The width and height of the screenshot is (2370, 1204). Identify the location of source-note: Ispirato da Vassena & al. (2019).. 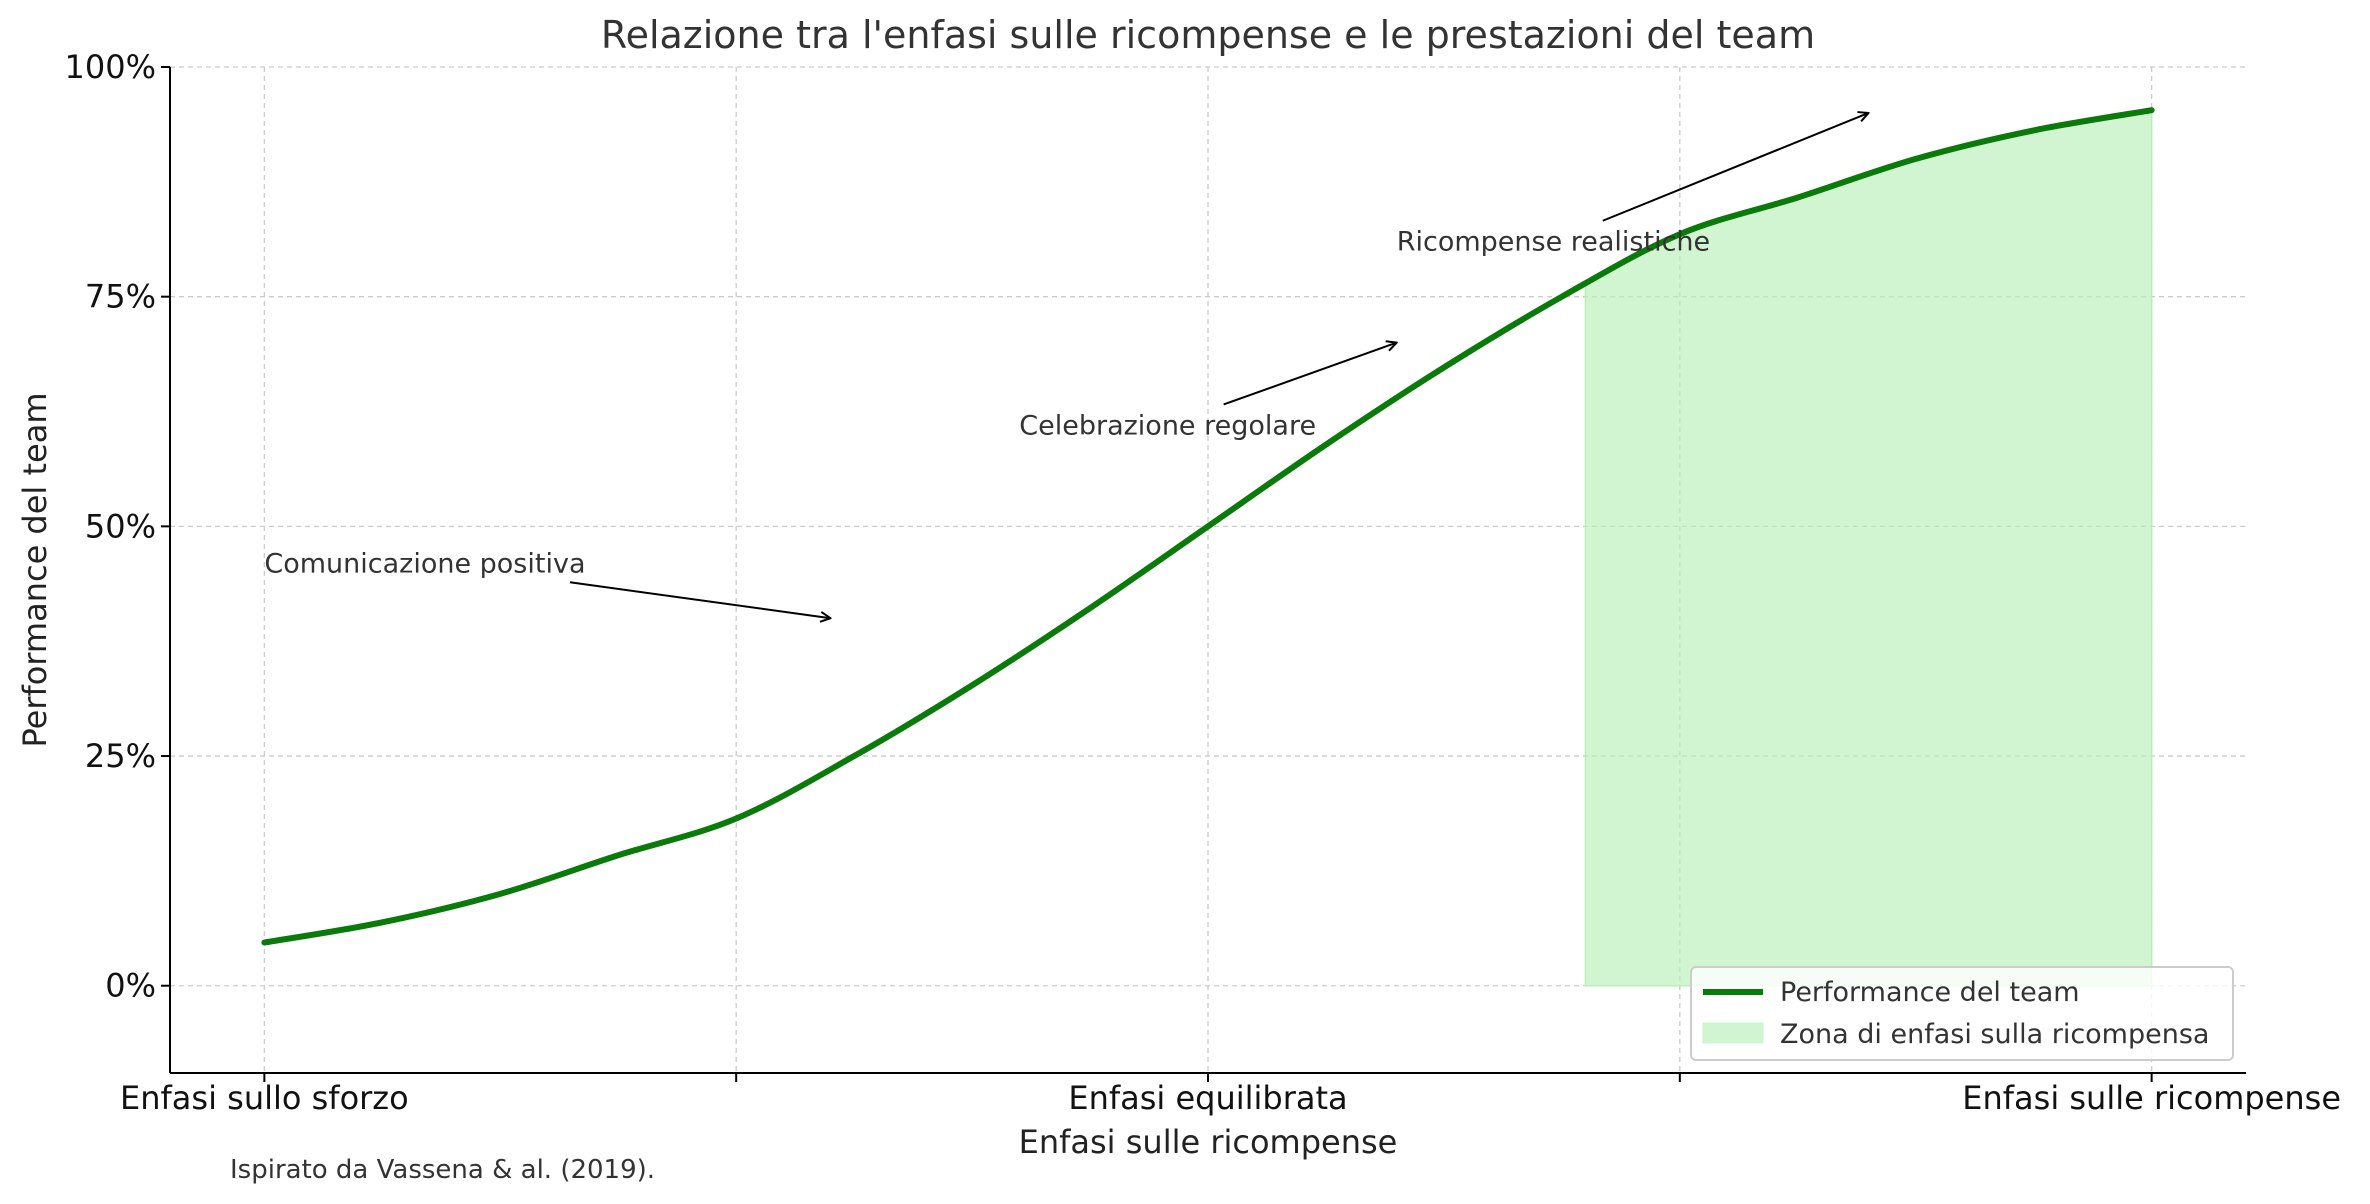
(442, 1170).